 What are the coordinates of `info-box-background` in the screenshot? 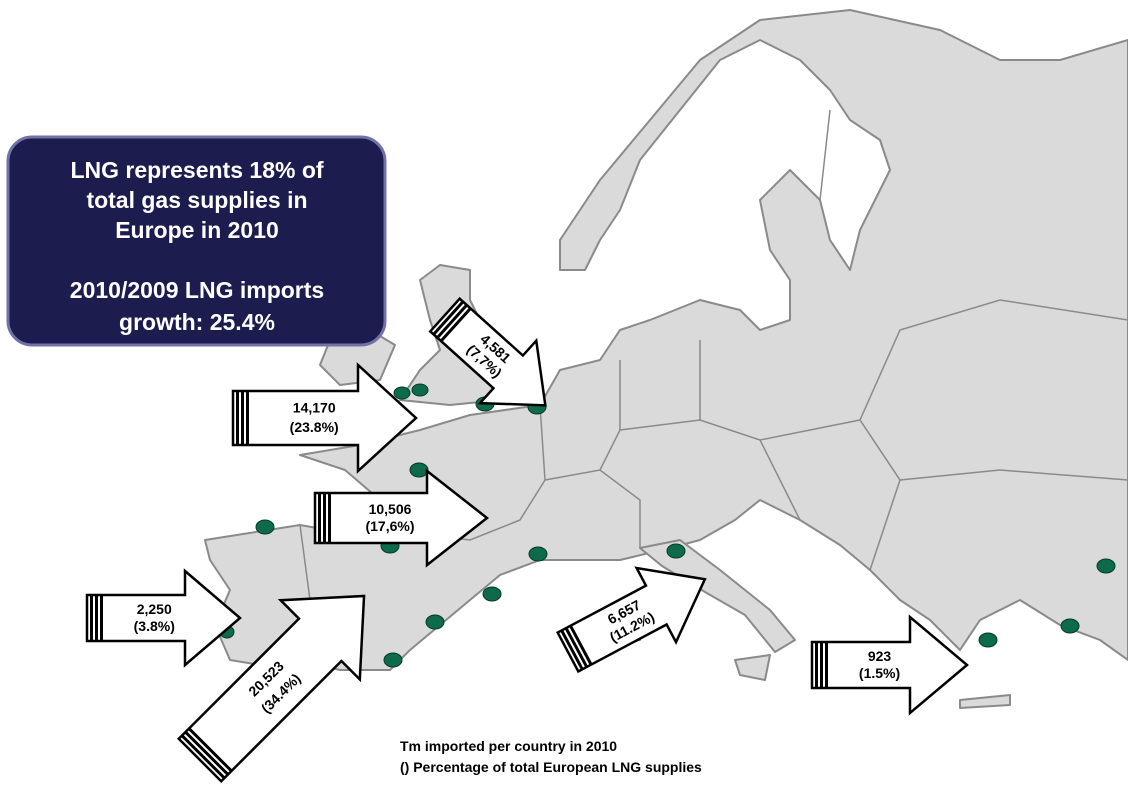 It's located at (196, 241).